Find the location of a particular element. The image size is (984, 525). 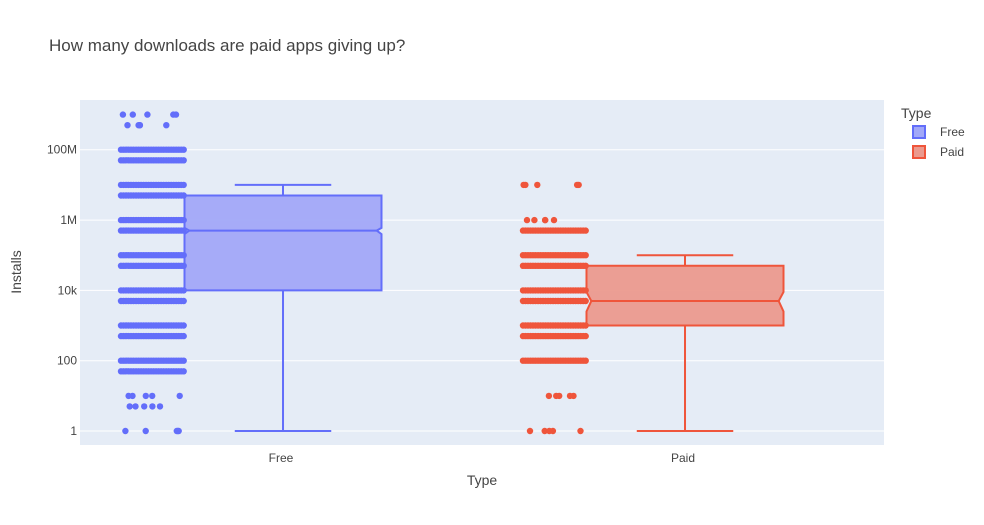

y-tick-label: 1 is located at coordinates (73, 431).